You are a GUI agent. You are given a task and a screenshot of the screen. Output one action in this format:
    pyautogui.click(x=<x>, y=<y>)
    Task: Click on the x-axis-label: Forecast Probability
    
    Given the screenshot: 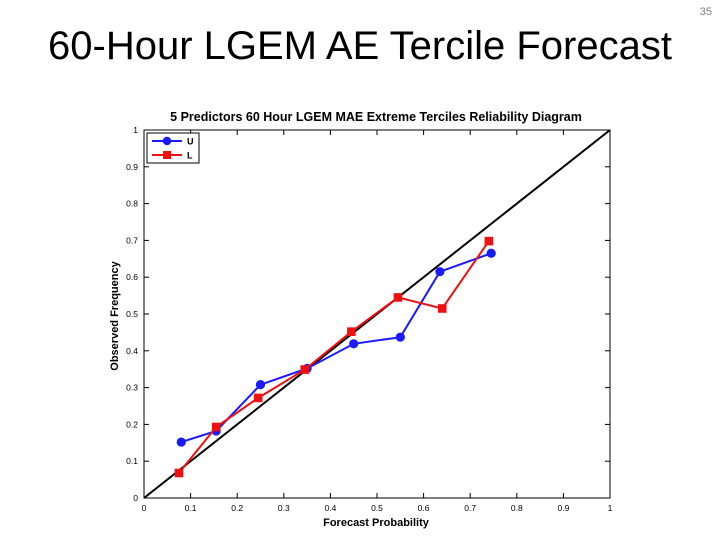 What is the action you would take?
    pyautogui.click(x=376, y=523)
    